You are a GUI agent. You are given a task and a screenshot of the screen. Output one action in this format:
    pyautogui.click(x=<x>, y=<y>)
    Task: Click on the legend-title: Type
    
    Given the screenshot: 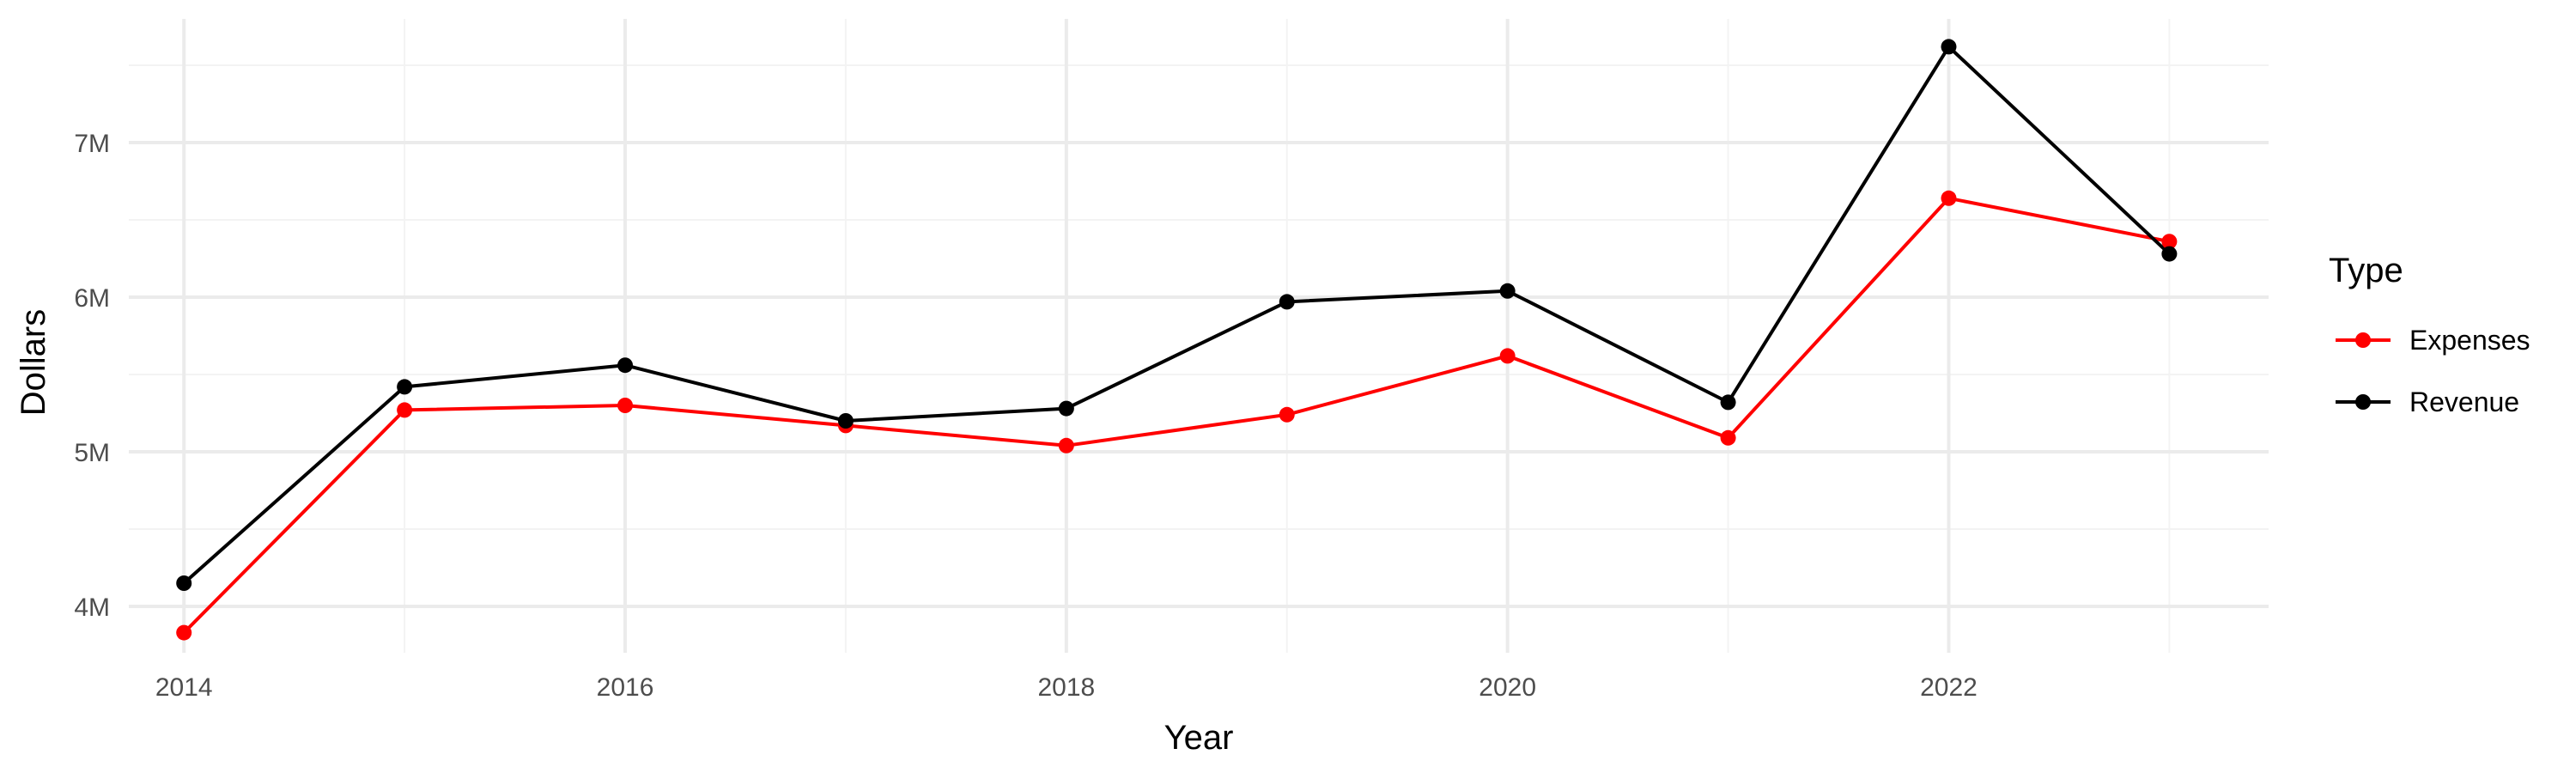 What is the action you would take?
    pyautogui.click(x=2366, y=270)
    